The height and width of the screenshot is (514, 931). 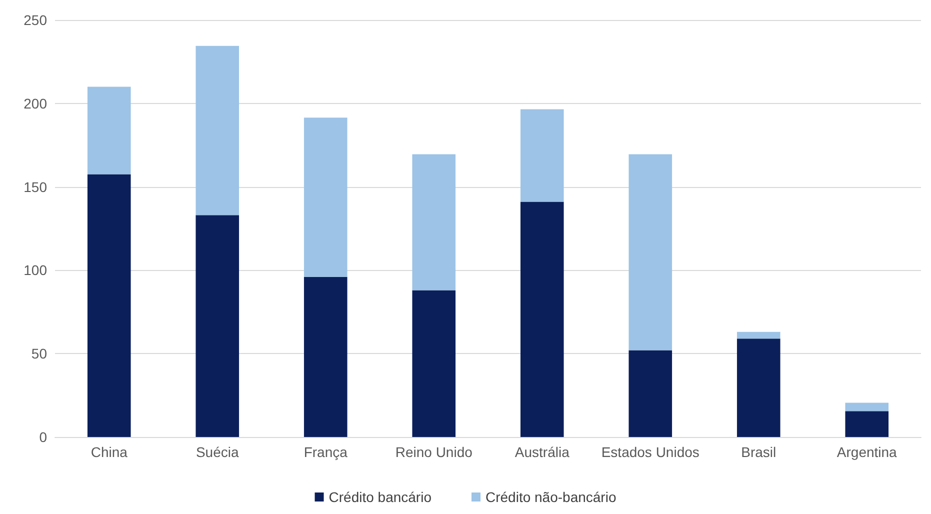 What do you see at coordinates (326, 452) in the screenshot?
I see `x-tick-label: França` at bounding box center [326, 452].